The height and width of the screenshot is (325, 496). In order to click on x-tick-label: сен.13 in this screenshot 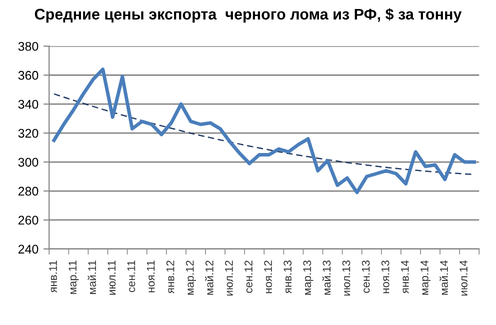, I will do `click(366, 276)`.